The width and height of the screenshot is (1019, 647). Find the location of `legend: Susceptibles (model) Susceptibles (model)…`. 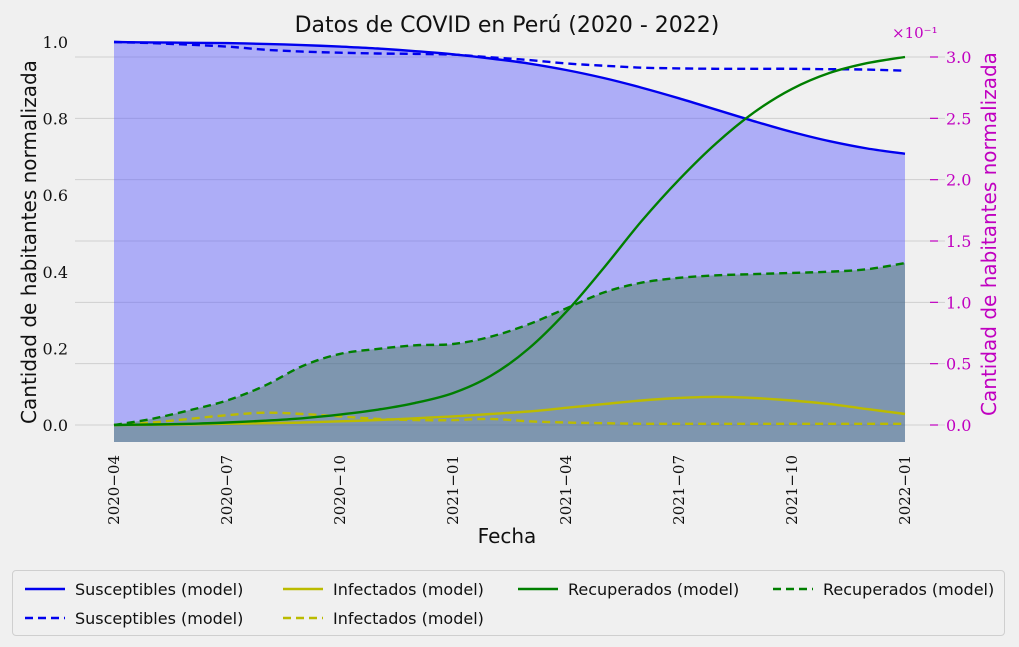

legend: Susceptibles (model) Susceptibles (model)… is located at coordinates (508, 603).